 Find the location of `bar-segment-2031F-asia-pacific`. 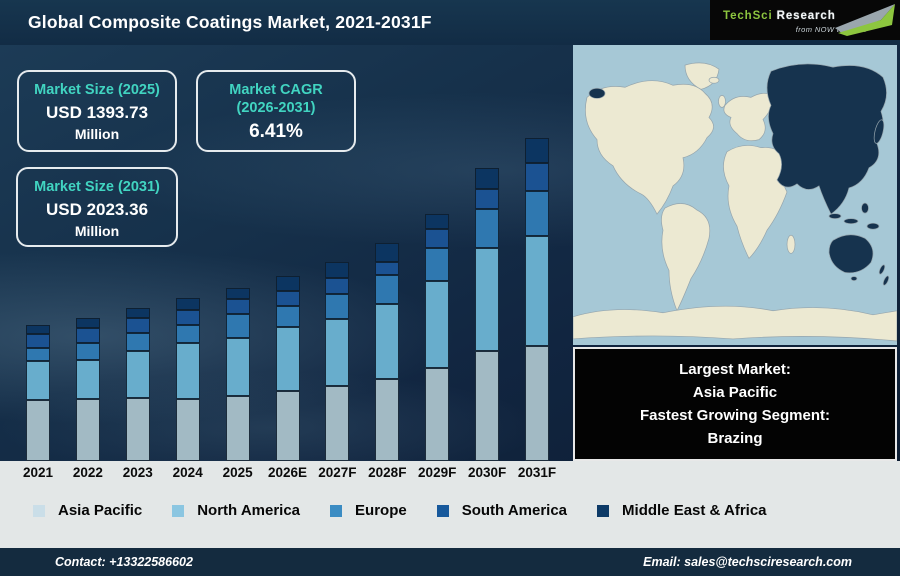

bar-segment-2031F-asia-pacific is located at coordinates (537, 403).